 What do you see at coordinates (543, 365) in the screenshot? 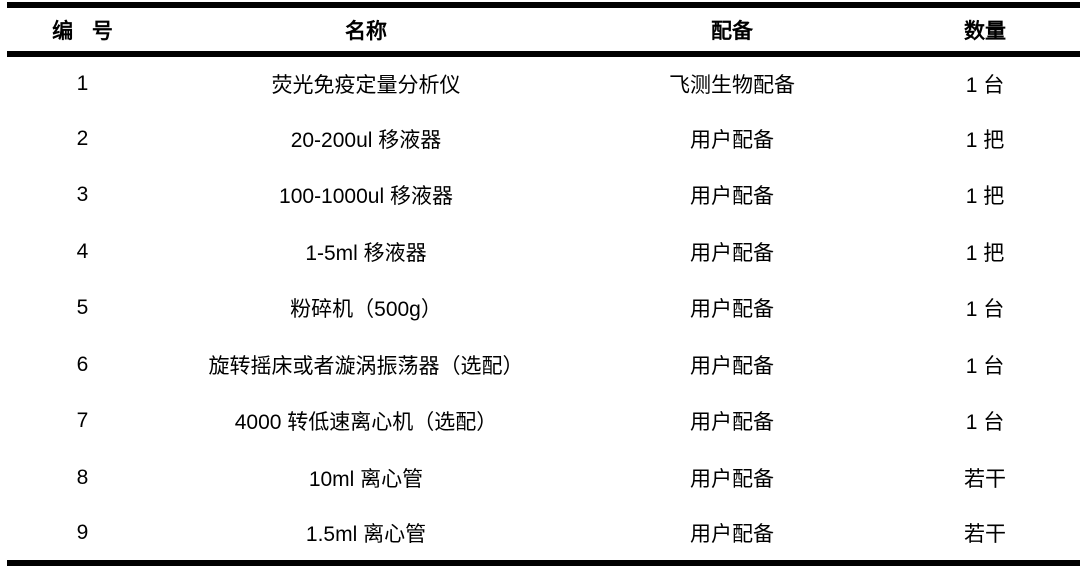
I see `table-row: 6 旋转摇床或者漩涡振荡器（选配） 用户配备 1 台` at bounding box center [543, 365].